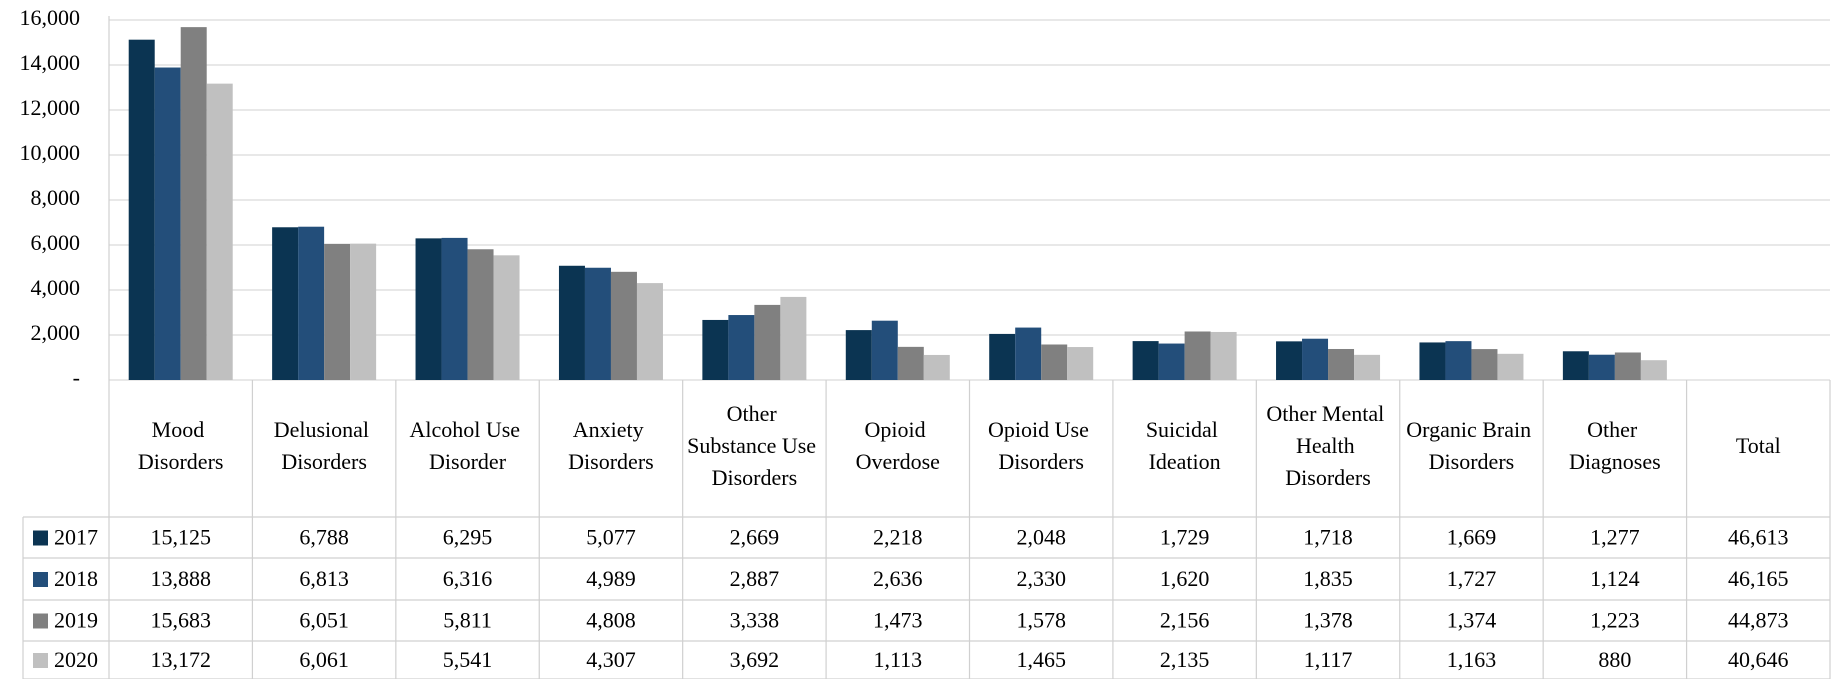 The height and width of the screenshot is (679, 1835). Describe the element at coordinates (468, 659) in the screenshot. I see `table-value: 5,541` at that location.